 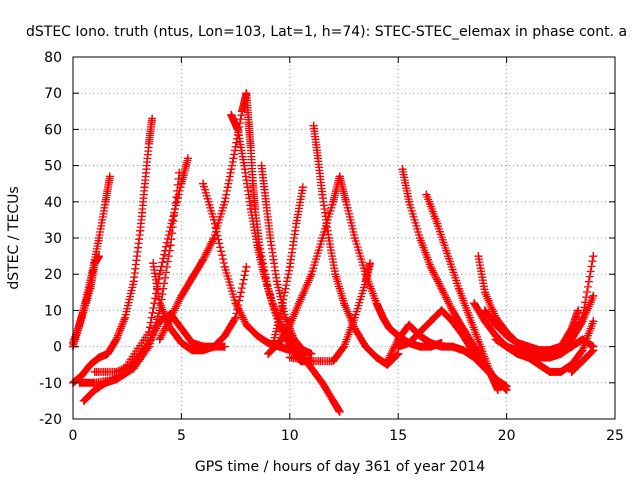 I want to click on x-tick-label: 0, so click(x=73, y=436).